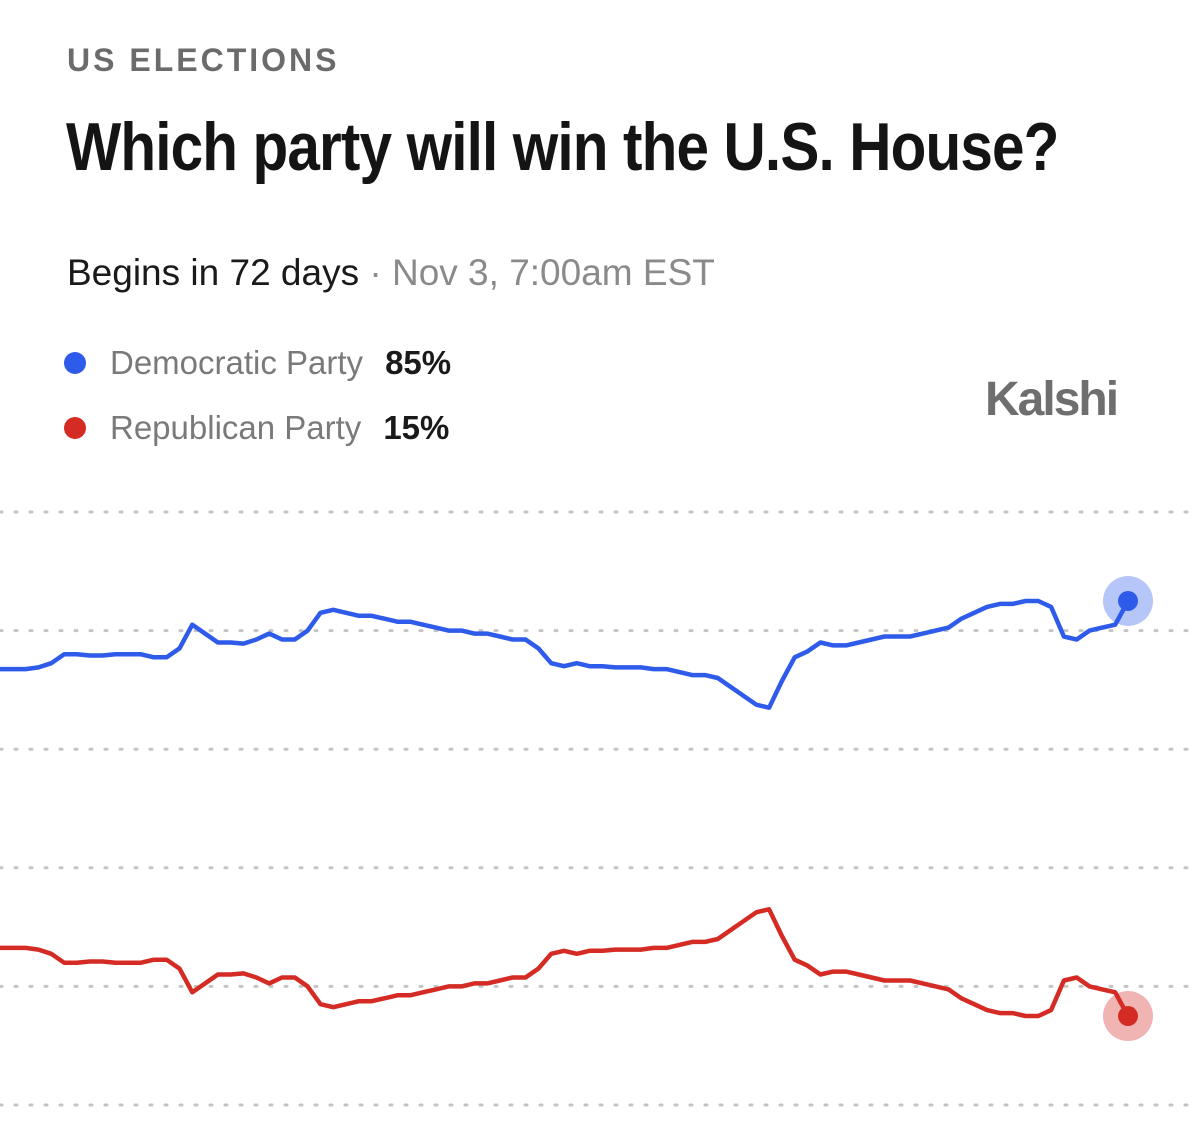 The image size is (1200, 1139). What do you see at coordinates (553, 272) in the screenshot?
I see `event-date: Nov 3, 7:00am EST` at bounding box center [553, 272].